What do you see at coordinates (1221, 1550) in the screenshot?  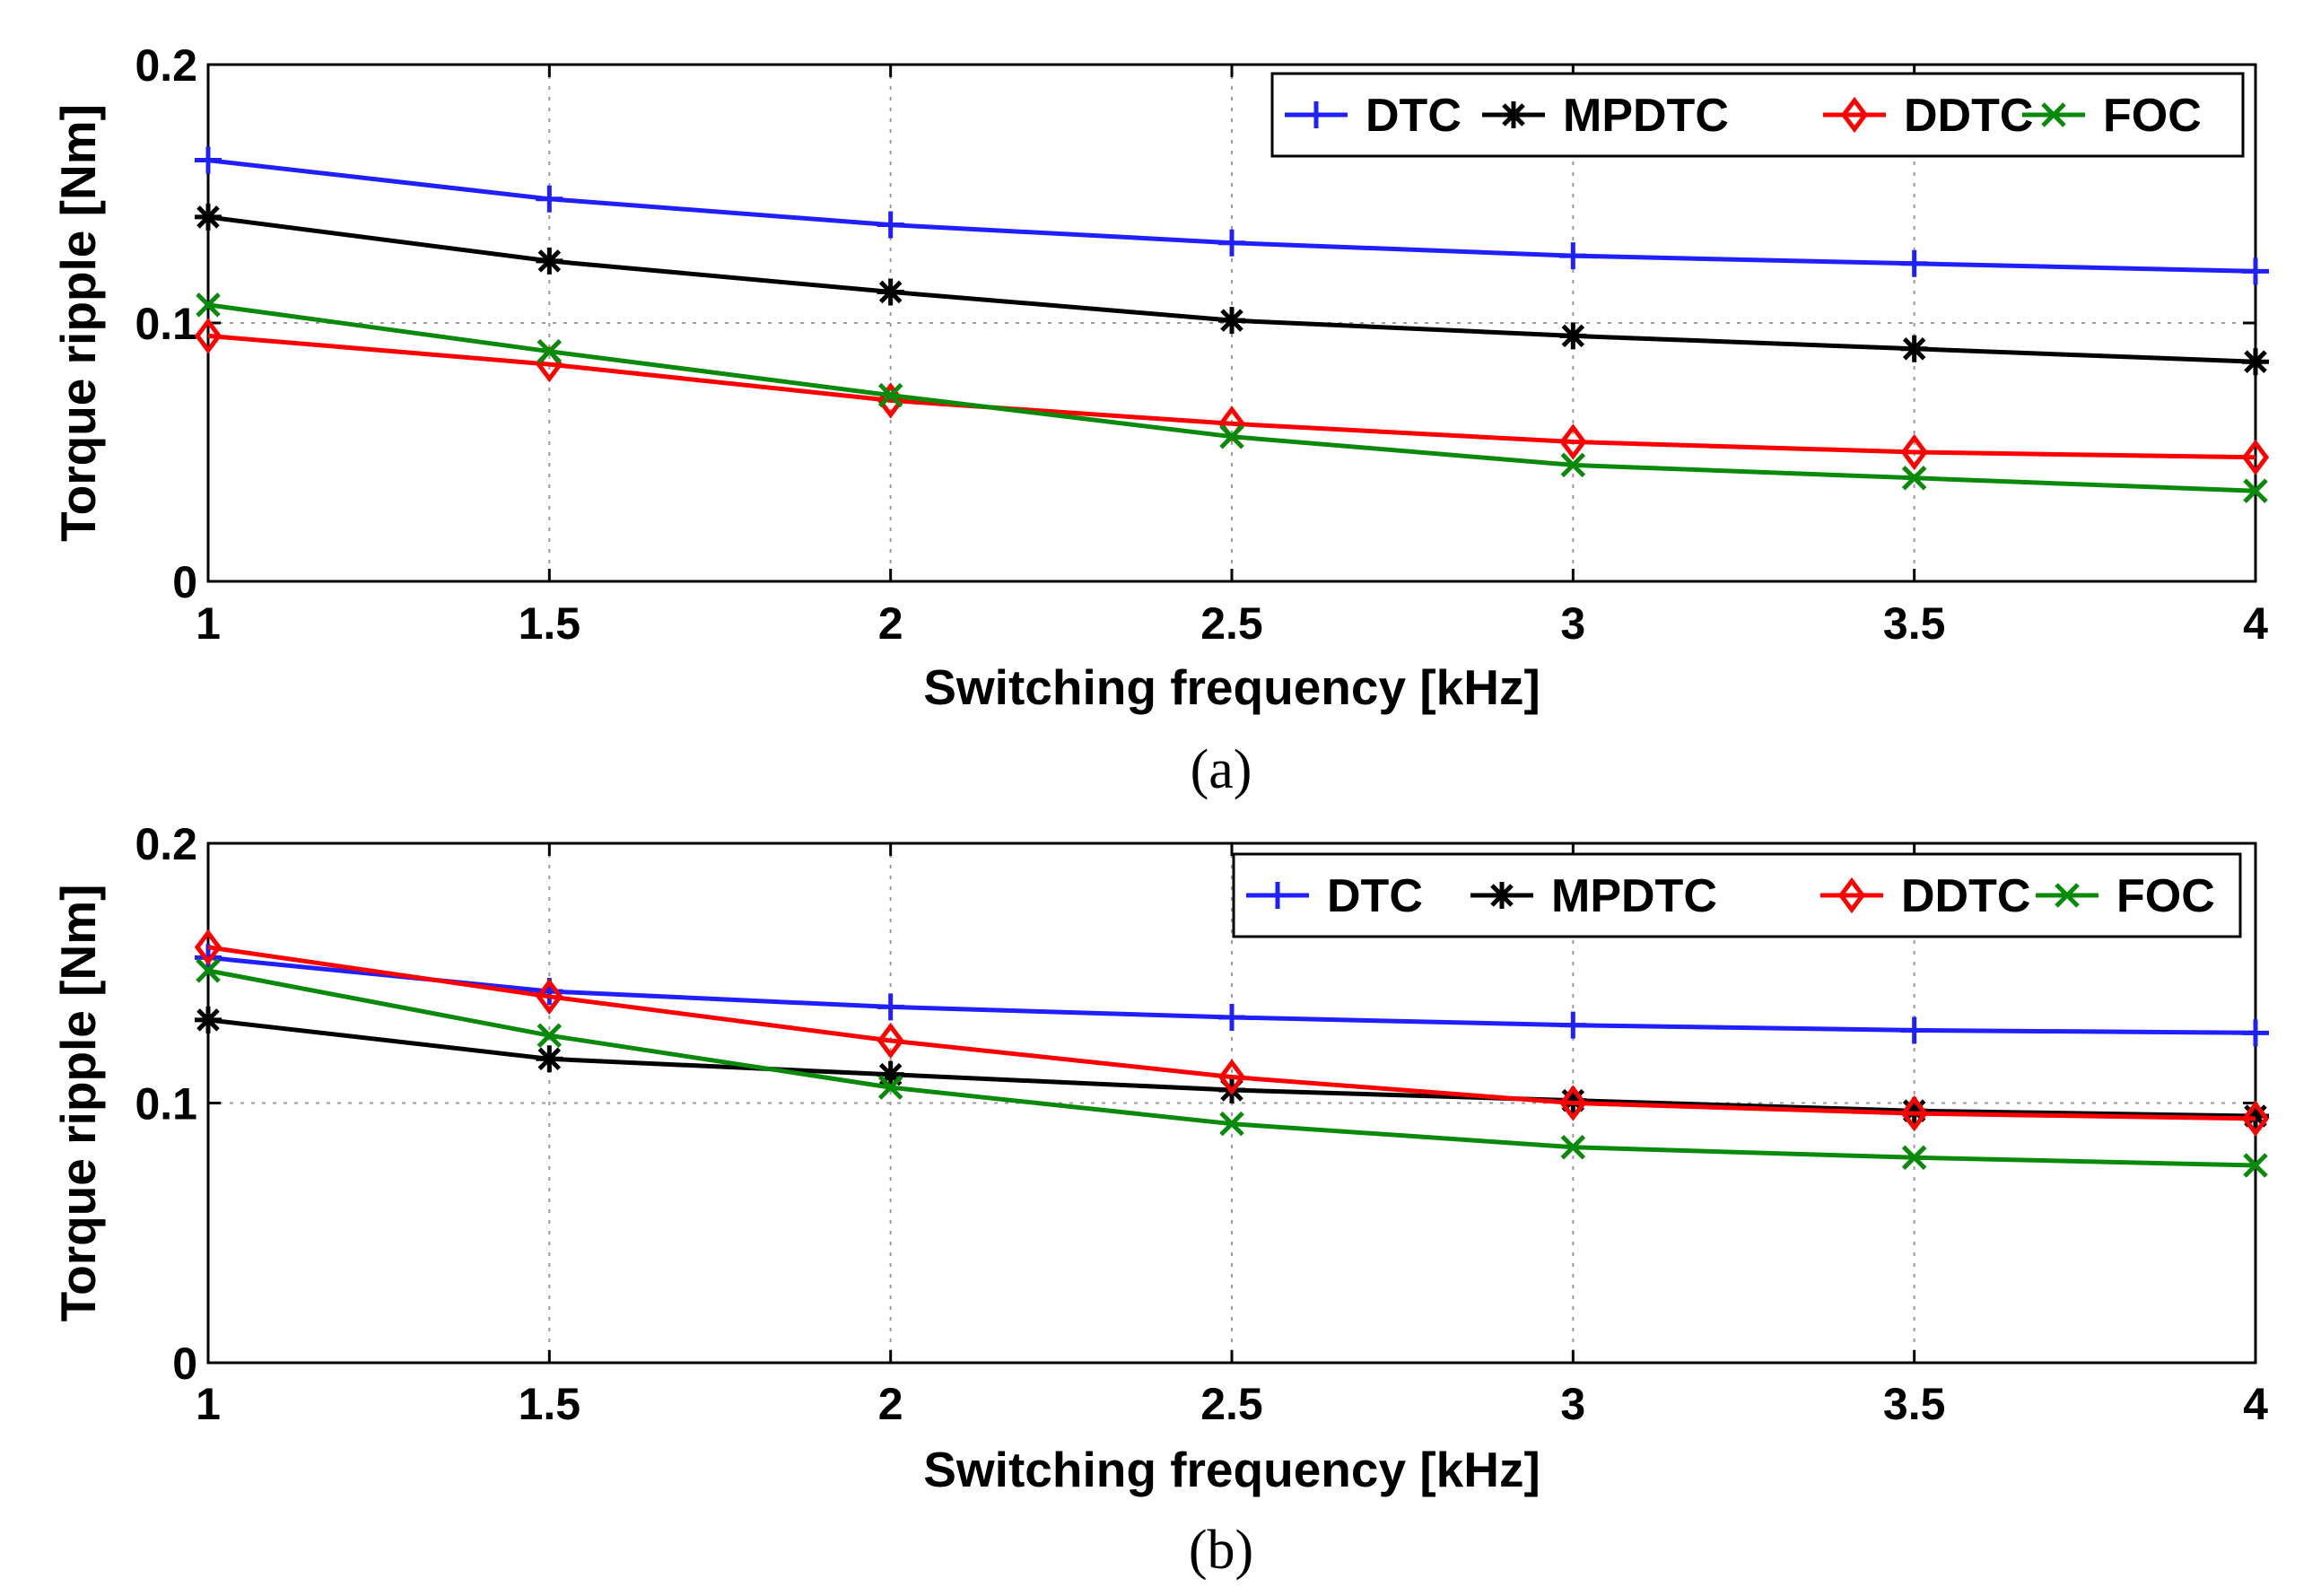 I see `figure-caption: (b)` at bounding box center [1221, 1550].